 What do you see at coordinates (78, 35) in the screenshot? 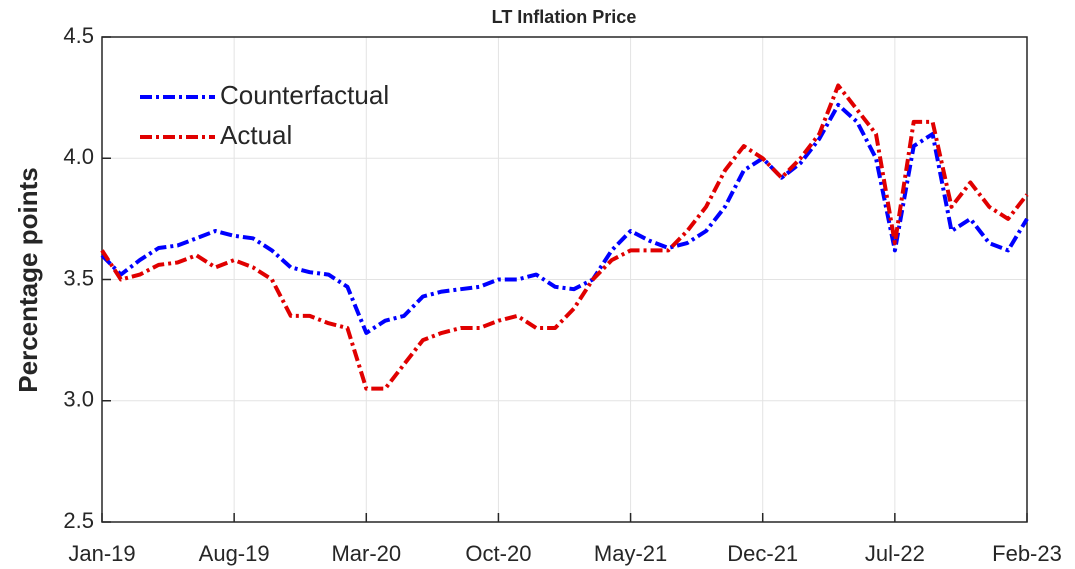
I see `y-tick-label: 4.5` at bounding box center [78, 35].